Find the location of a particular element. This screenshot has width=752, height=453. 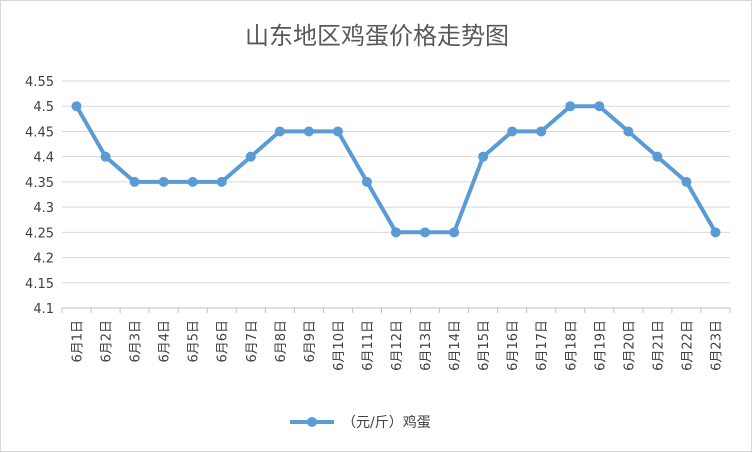

x-axis is located at coordinates (396, 310).